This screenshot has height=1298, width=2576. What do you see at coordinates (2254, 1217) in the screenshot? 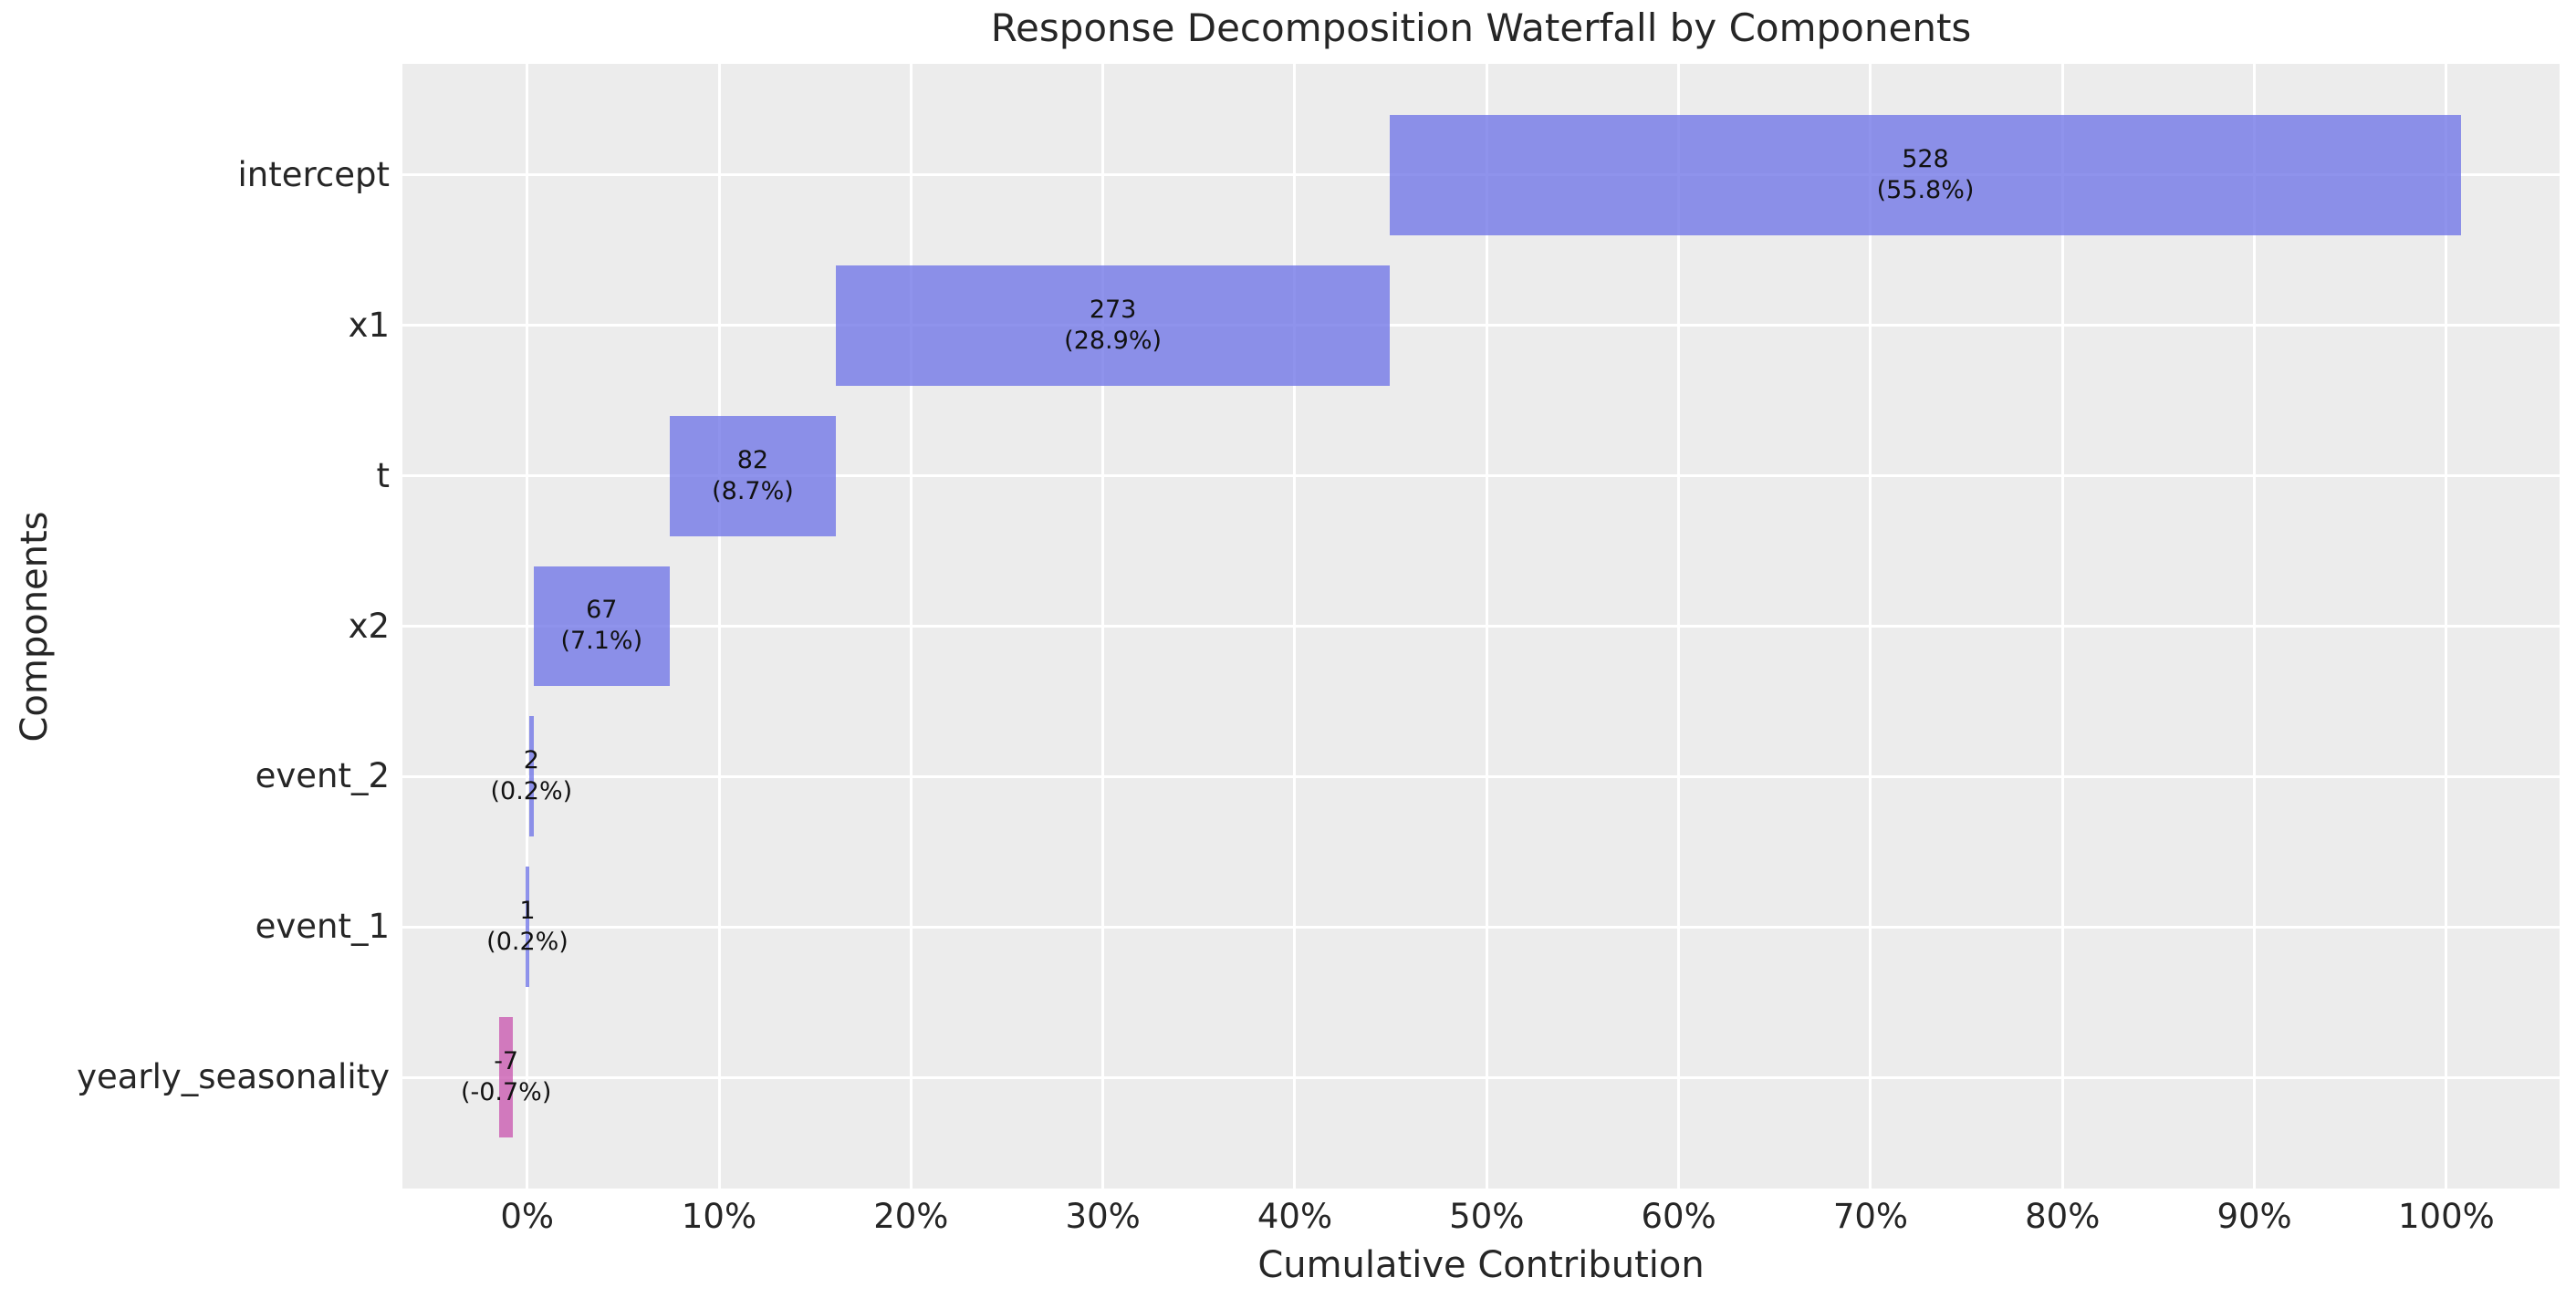
I see `x-tick-label: 90%` at bounding box center [2254, 1217].